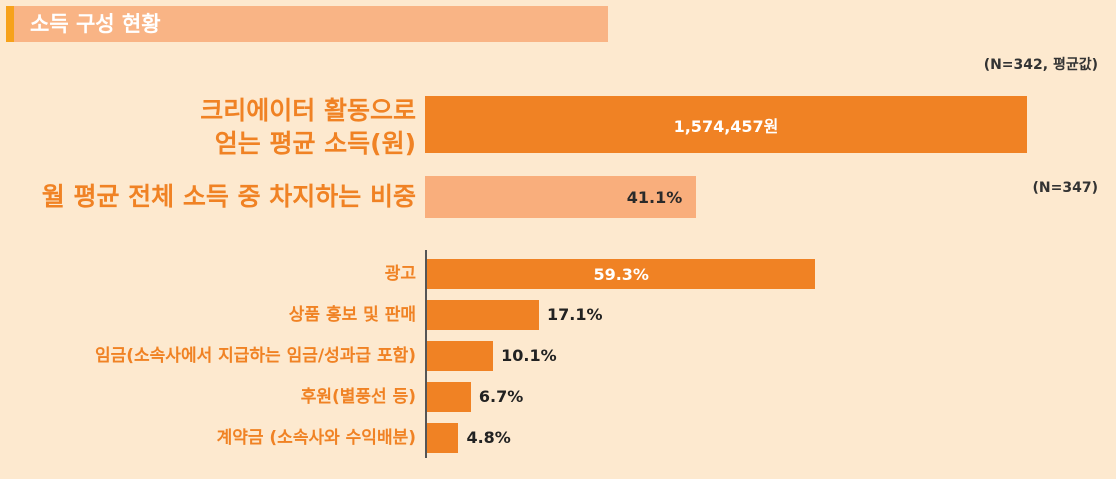 This screenshot has width=1116, height=479. I want to click on avg-income-bar: 1,574,457원, so click(726, 124).